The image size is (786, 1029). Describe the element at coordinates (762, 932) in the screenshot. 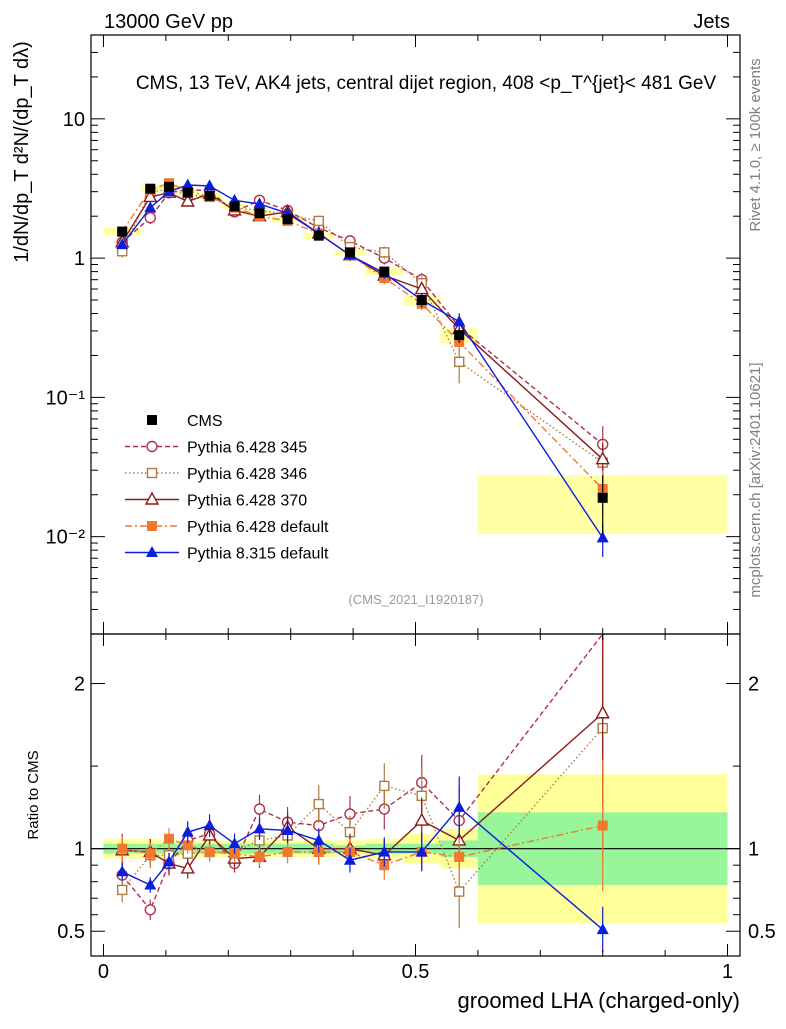

I see `ratio-tick-label-right: 0.5` at that location.